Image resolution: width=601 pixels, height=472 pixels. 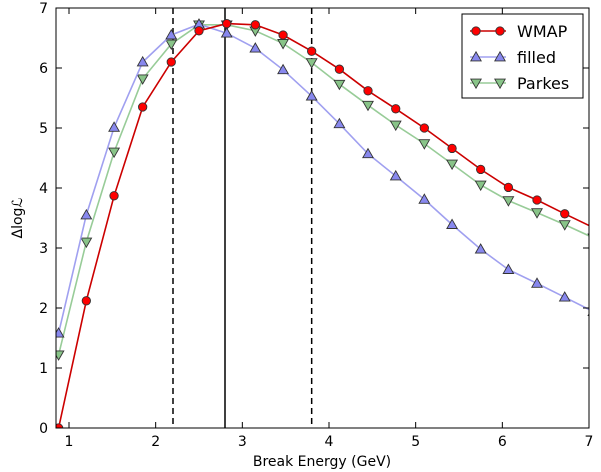 What do you see at coordinates (415, 442) in the screenshot?
I see `x-tick-label: 5` at bounding box center [415, 442].